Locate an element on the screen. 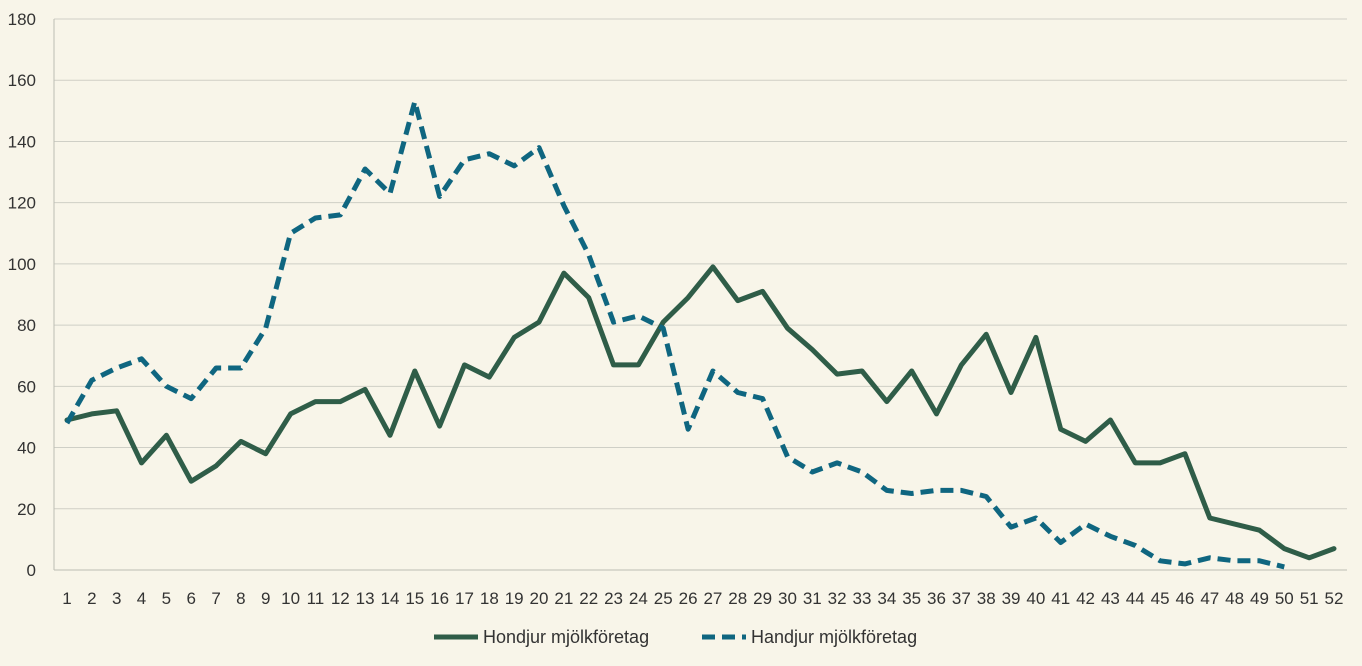  x-tick-label: 12 is located at coordinates (340, 598).